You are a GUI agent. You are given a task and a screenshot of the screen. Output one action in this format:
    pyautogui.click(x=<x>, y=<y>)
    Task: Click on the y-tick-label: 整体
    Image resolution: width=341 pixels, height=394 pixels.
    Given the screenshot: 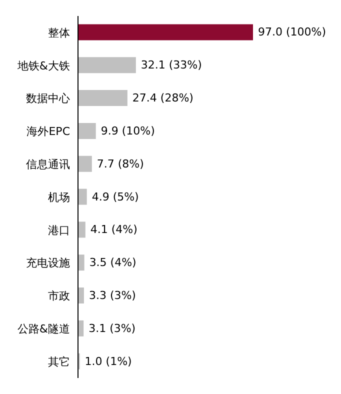 What is the action you would take?
    pyautogui.click(x=59, y=33)
    